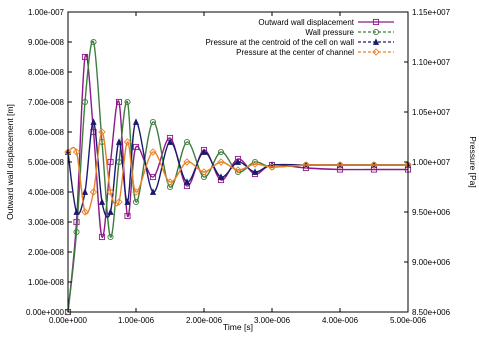  I want to click on legend-item: Wall pressure, so click(349, 32).